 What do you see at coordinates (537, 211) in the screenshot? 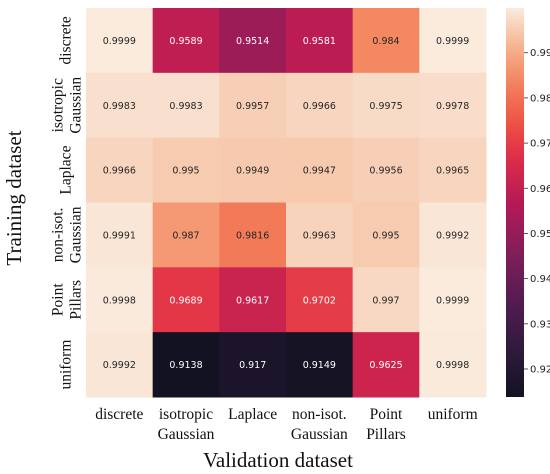
I see `colorbar-ticks: 0.92 0.93 0.94 0.95 0.96 0.97 0.98 0.99` at bounding box center [537, 211].